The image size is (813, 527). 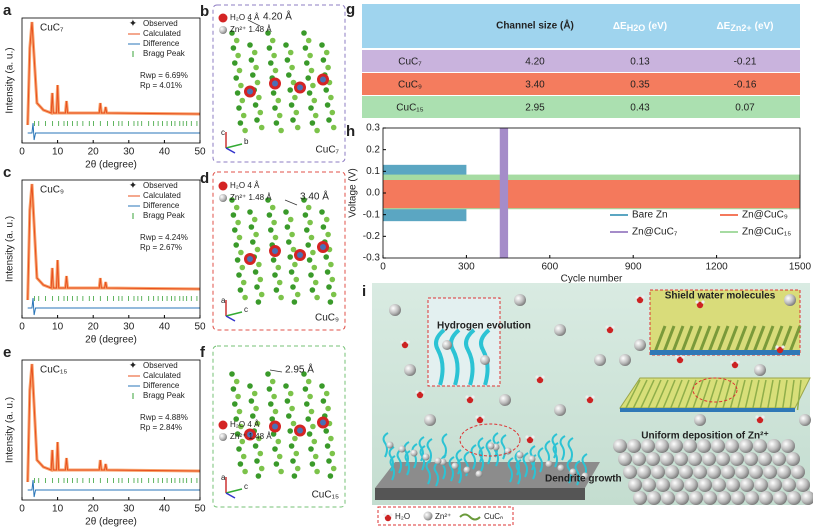 I want to click on legend-label: H₂O 4 Å, so click(x=245, y=185).